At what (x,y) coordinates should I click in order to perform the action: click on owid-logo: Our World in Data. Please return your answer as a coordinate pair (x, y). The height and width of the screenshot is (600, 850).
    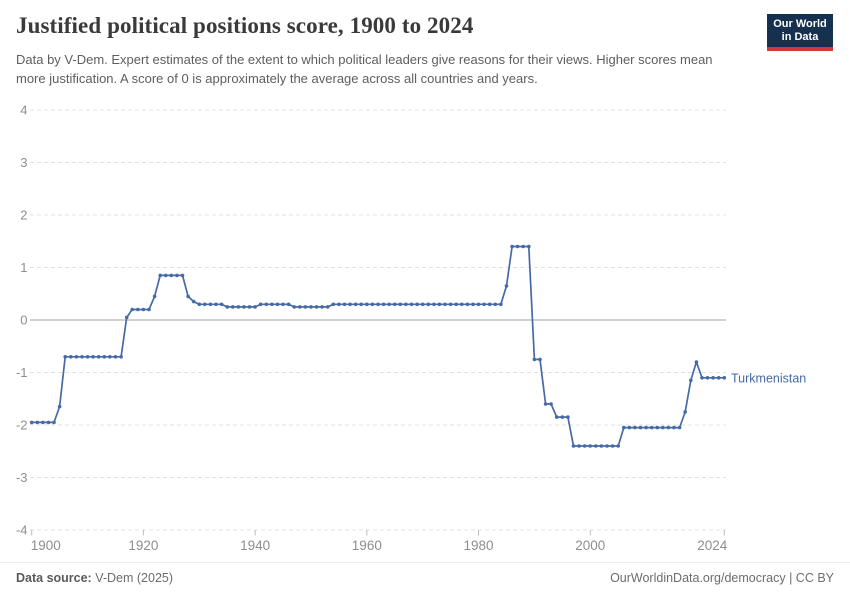
    Looking at the image, I should click on (800, 32).